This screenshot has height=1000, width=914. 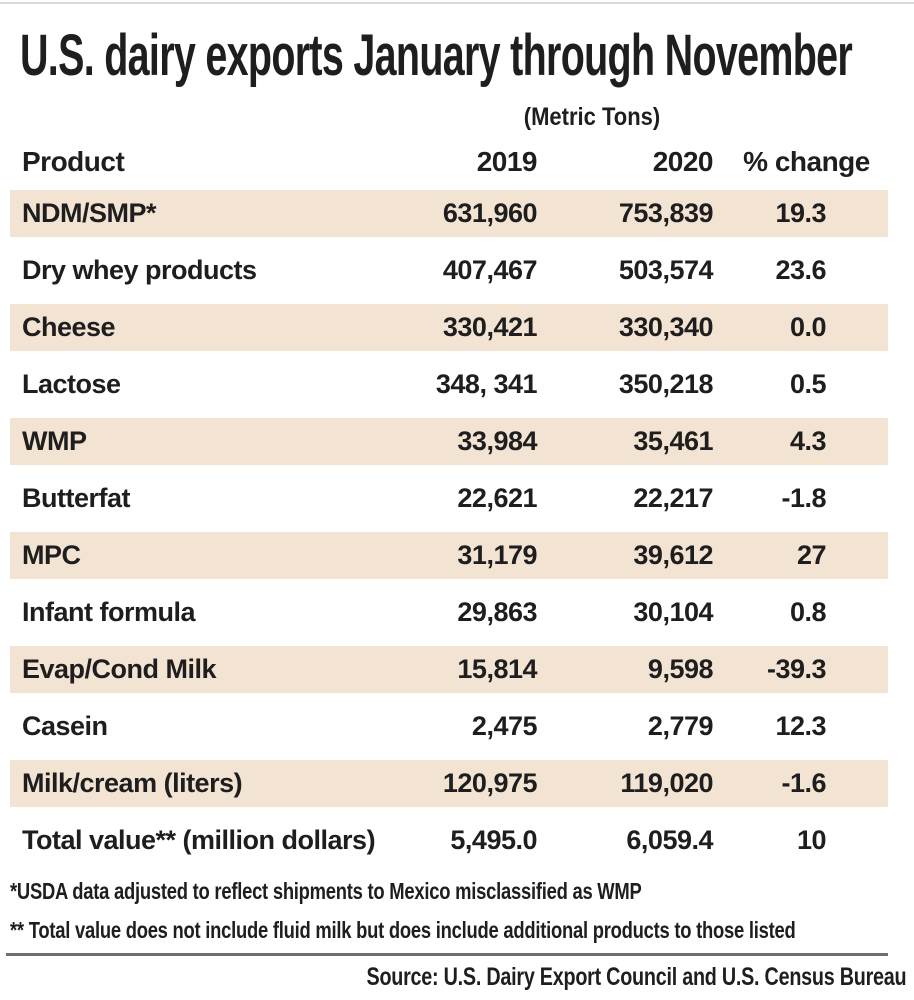 I want to click on table-row: Infant formula 29,863 30,104 0.8, so click(x=449, y=612).